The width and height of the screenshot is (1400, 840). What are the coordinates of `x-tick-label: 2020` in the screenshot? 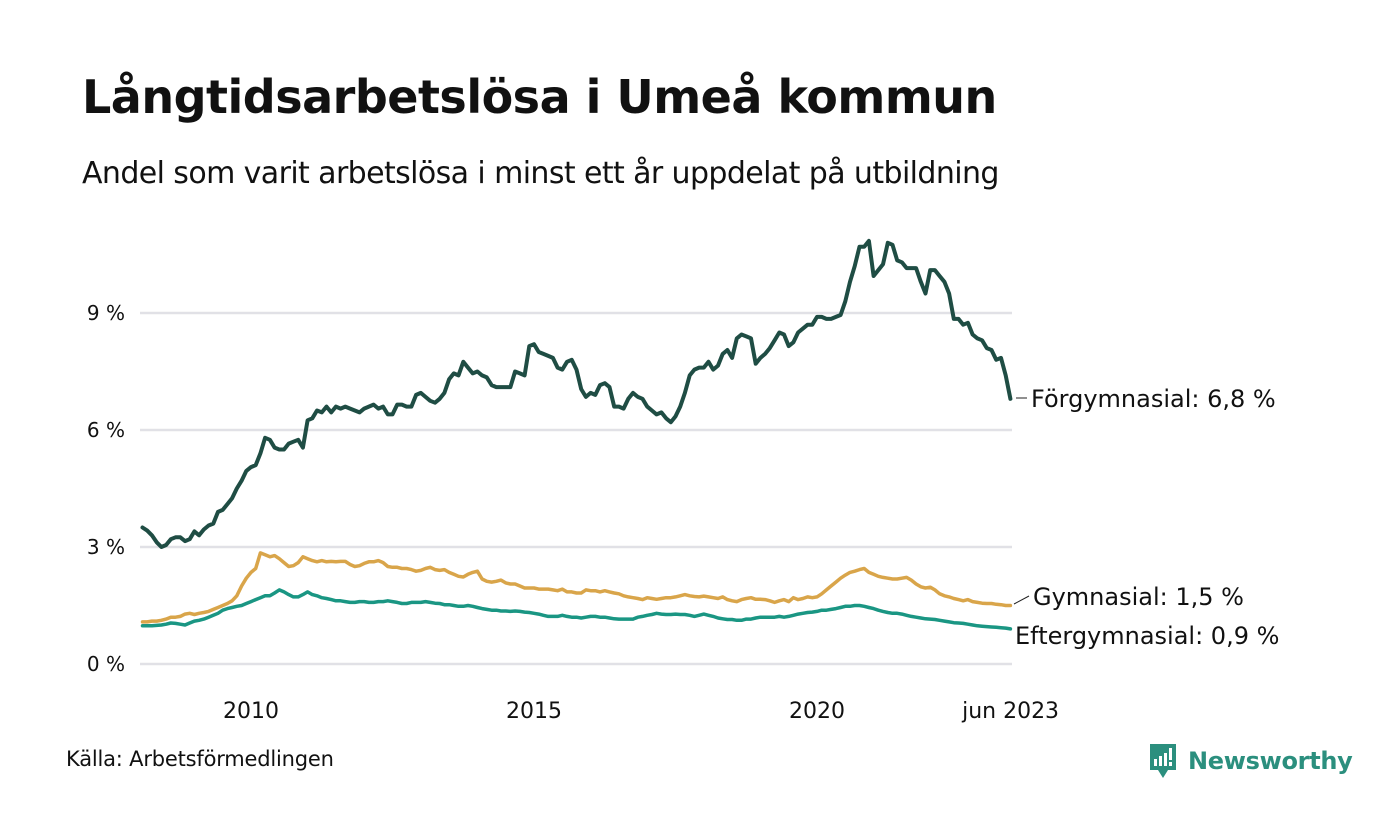 It's located at (817, 711).